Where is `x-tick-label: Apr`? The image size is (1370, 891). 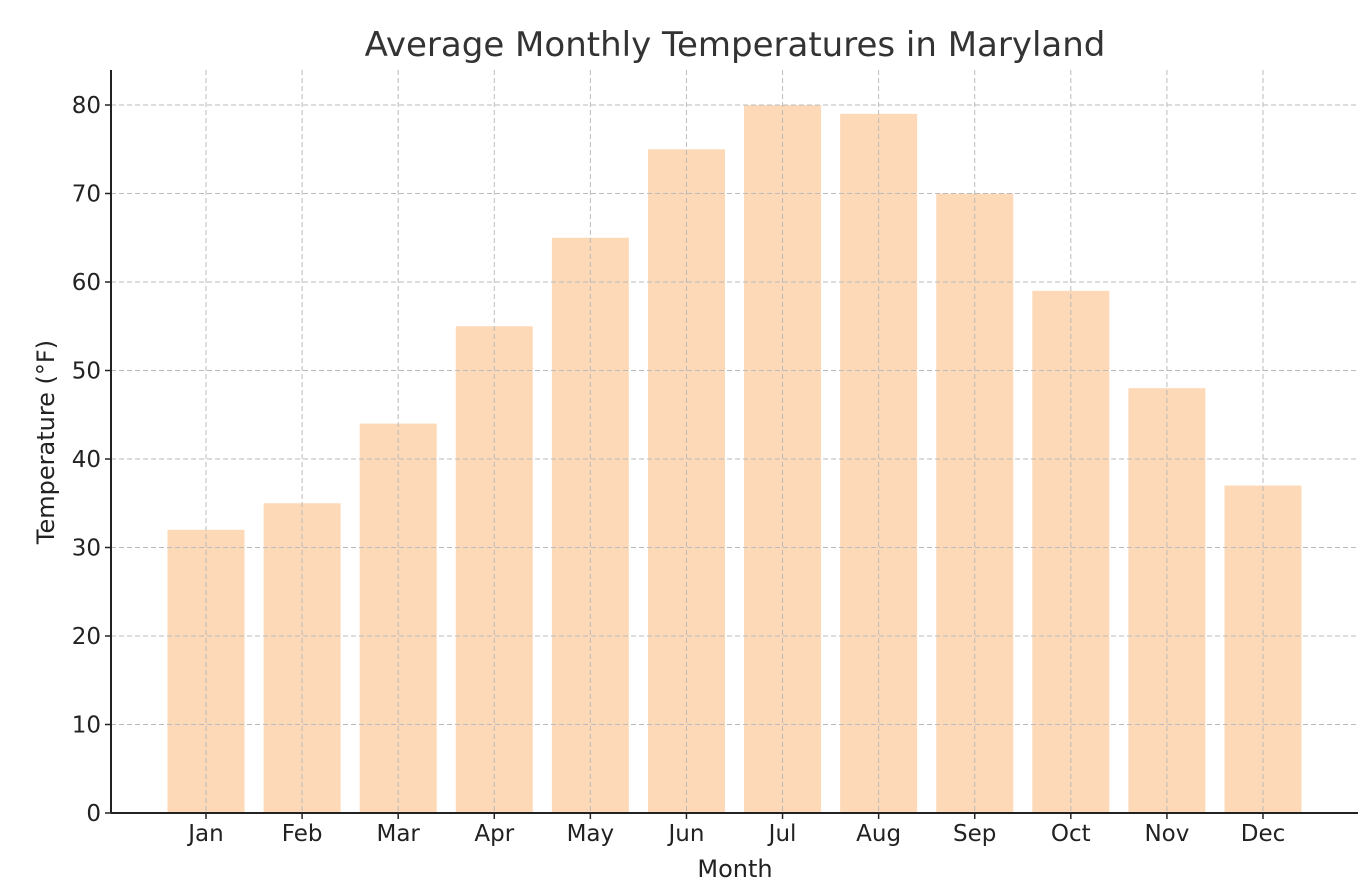
x-tick-label: Apr is located at coordinates (494, 834).